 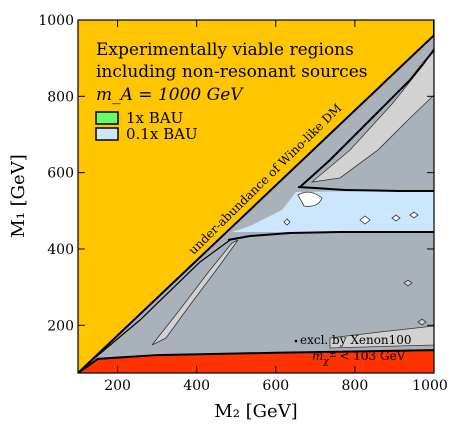 I want to click on legend-label-1x-bau: 1x BAU, so click(x=154, y=118).